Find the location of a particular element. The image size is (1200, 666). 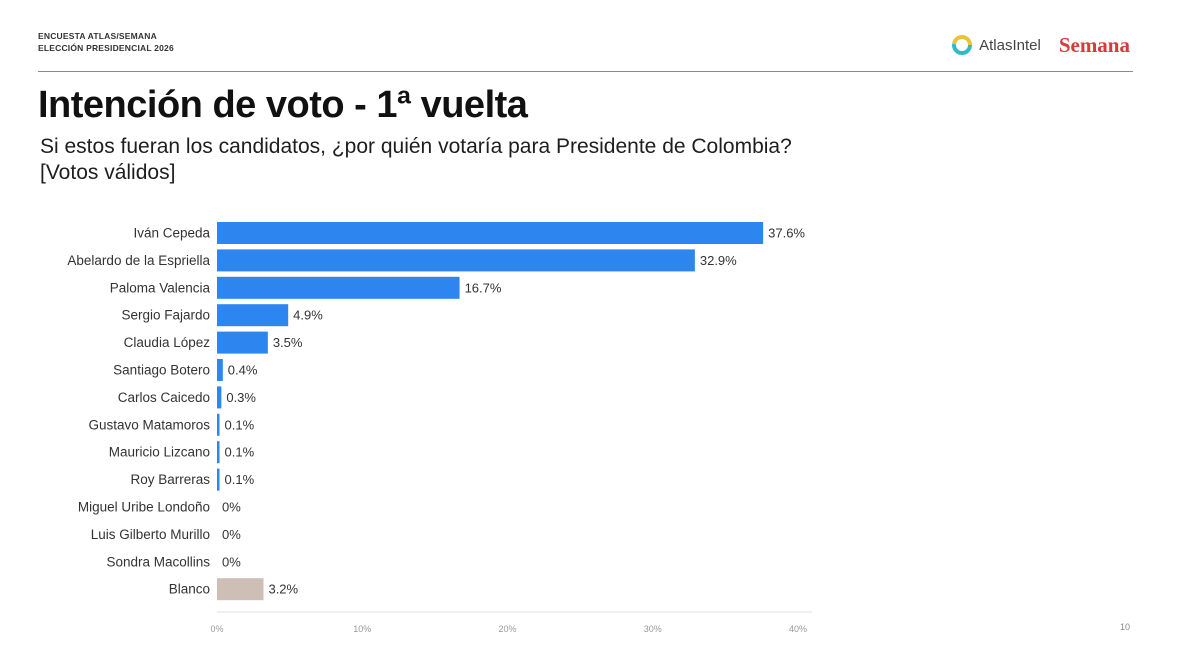

x-tick-label: 30% is located at coordinates (653, 629).